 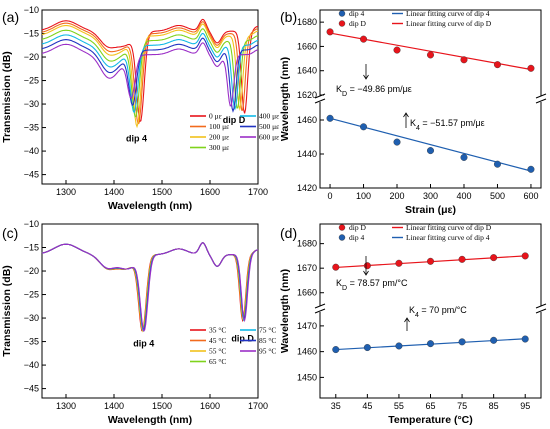 I want to click on x-tick-label: 400, so click(x=463, y=196).